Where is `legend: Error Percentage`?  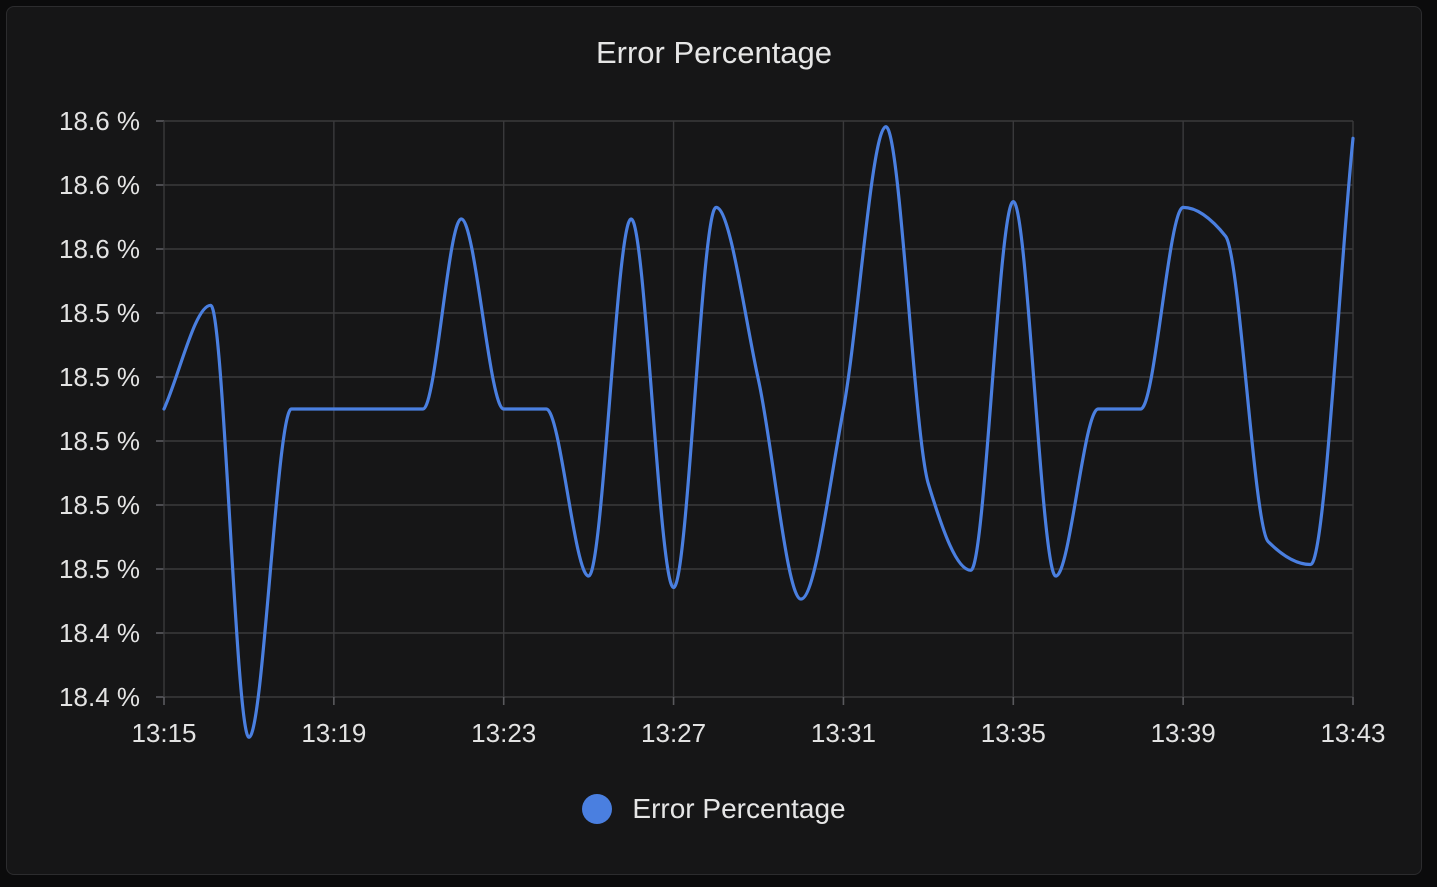 legend: Error Percentage is located at coordinates (714, 809).